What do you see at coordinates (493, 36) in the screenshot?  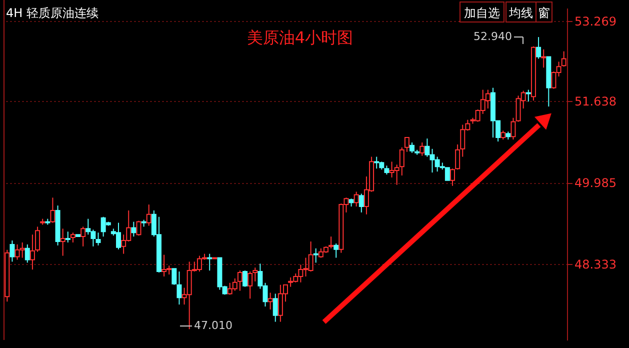 I see `annotation: 52.940` at bounding box center [493, 36].